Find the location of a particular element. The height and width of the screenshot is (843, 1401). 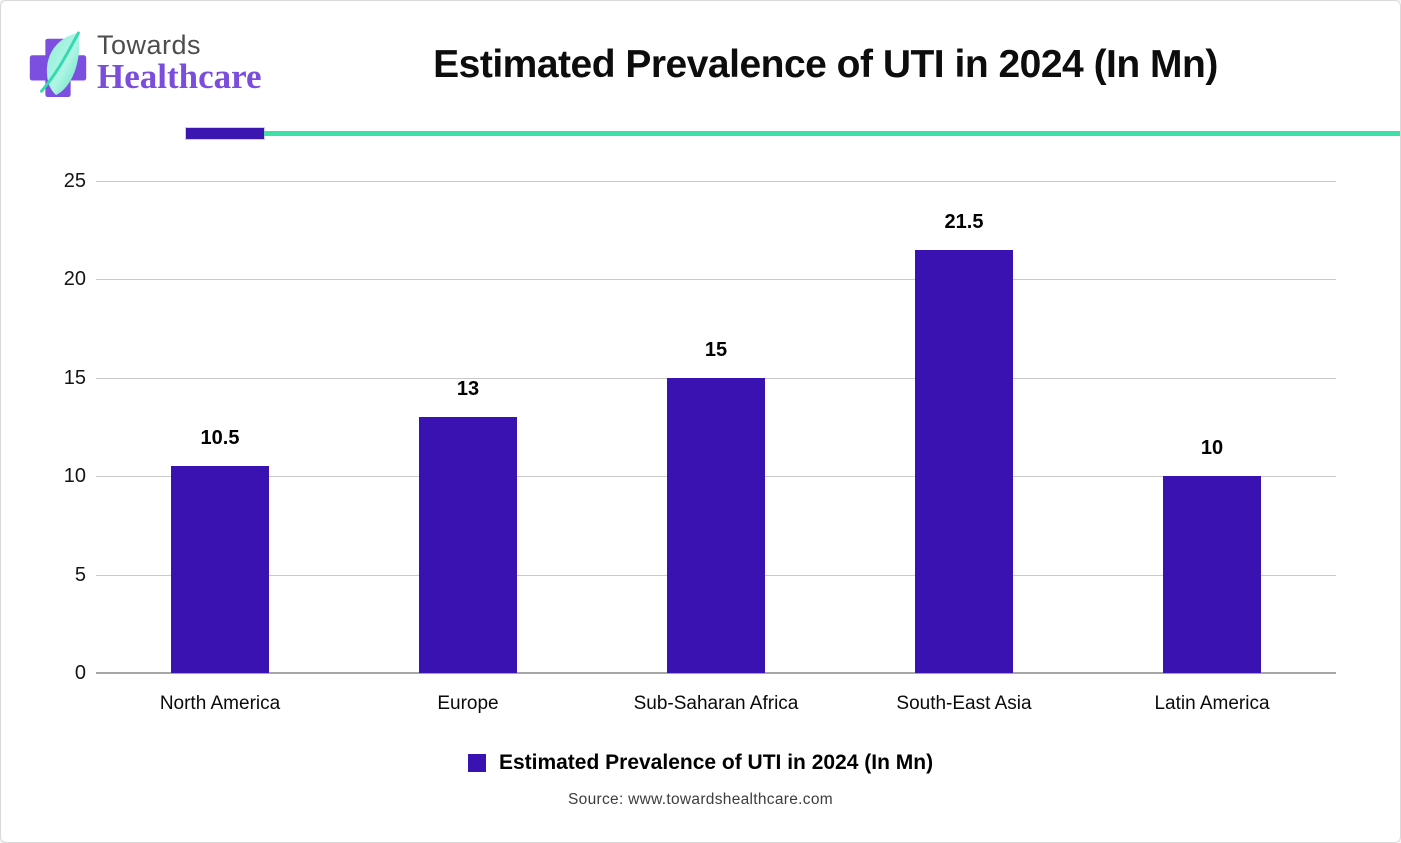

y-axis-tick-15: 15 is located at coordinates (74, 377).